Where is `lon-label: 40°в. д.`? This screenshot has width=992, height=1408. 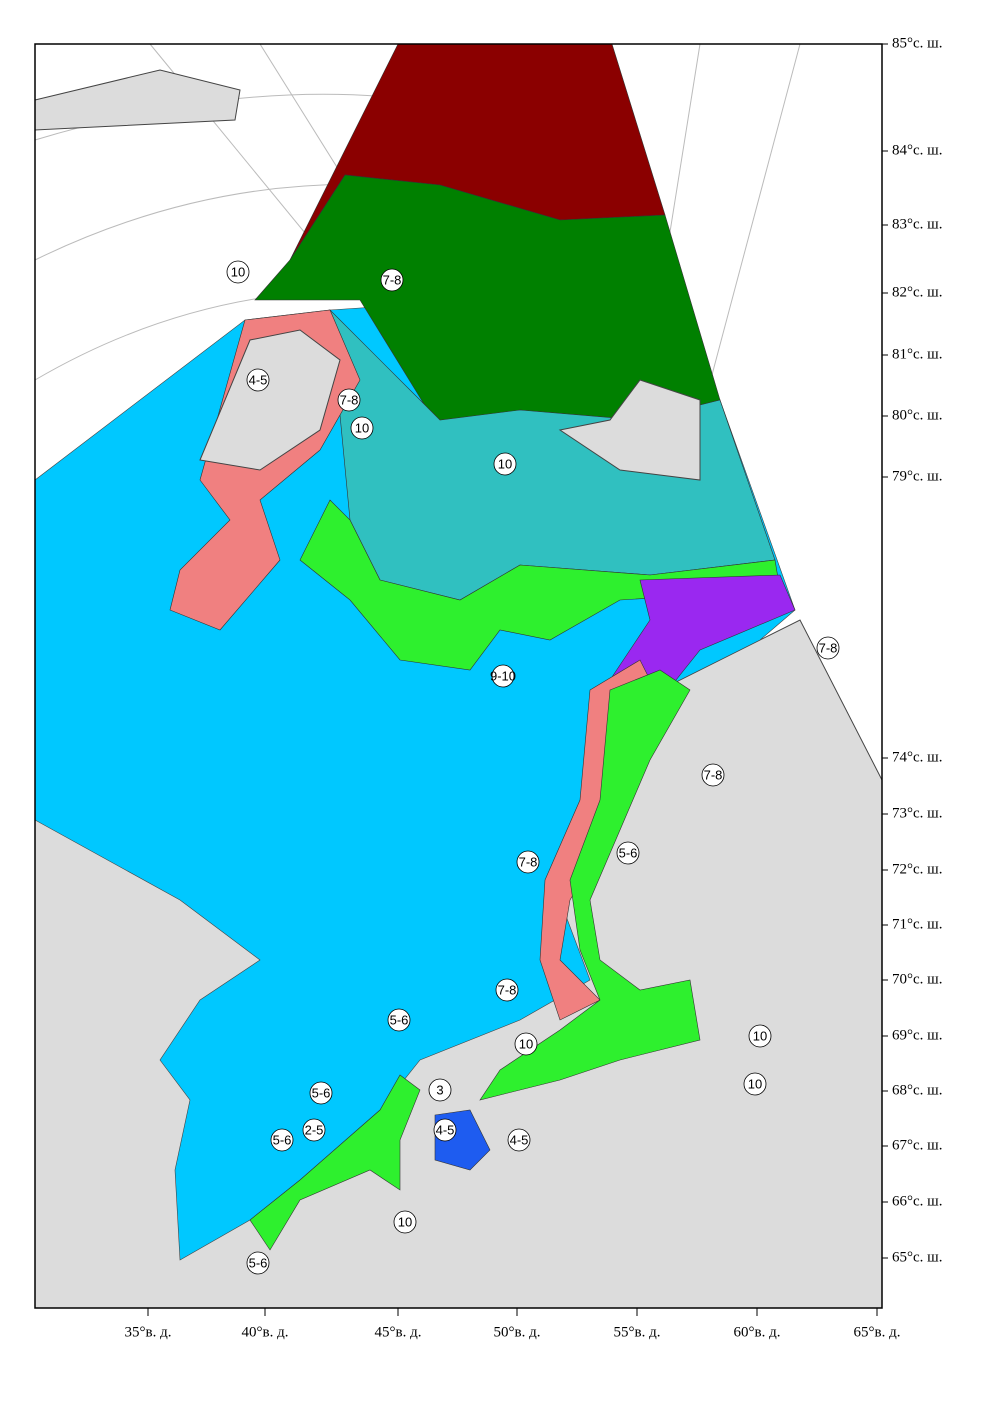
lon-label: 40°в. д. is located at coordinates (265, 1332).